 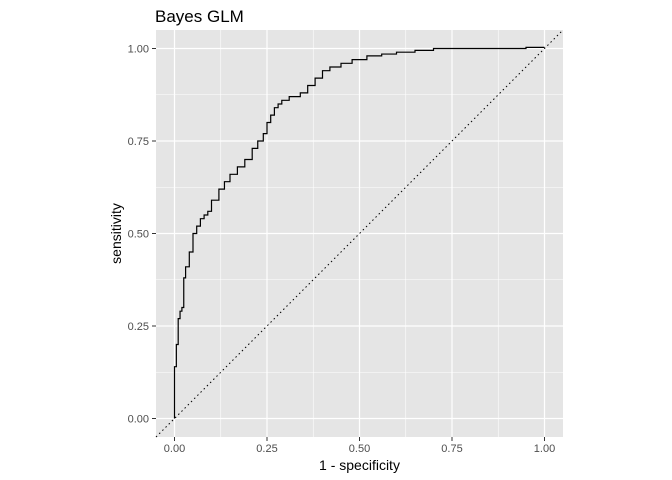 What do you see at coordinates (451, 449) in the screenshot?
I see `x-tick-label: 0.75` at bounding box center [451, 449].